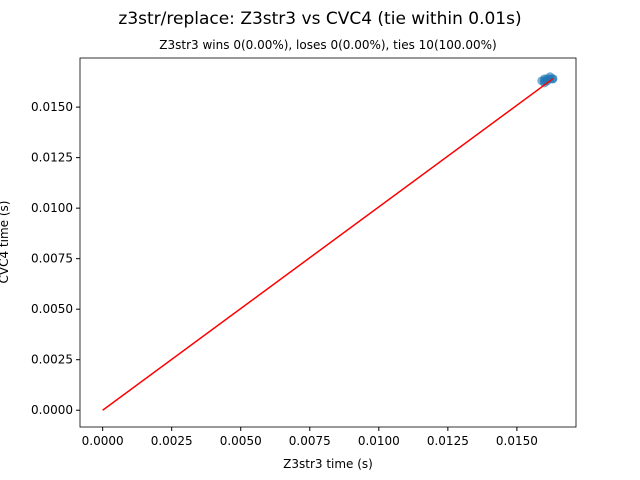  Describe the element at coordinates (448, 441) in the screenshot. I see `x-tick-label: 0.0125` at that location.